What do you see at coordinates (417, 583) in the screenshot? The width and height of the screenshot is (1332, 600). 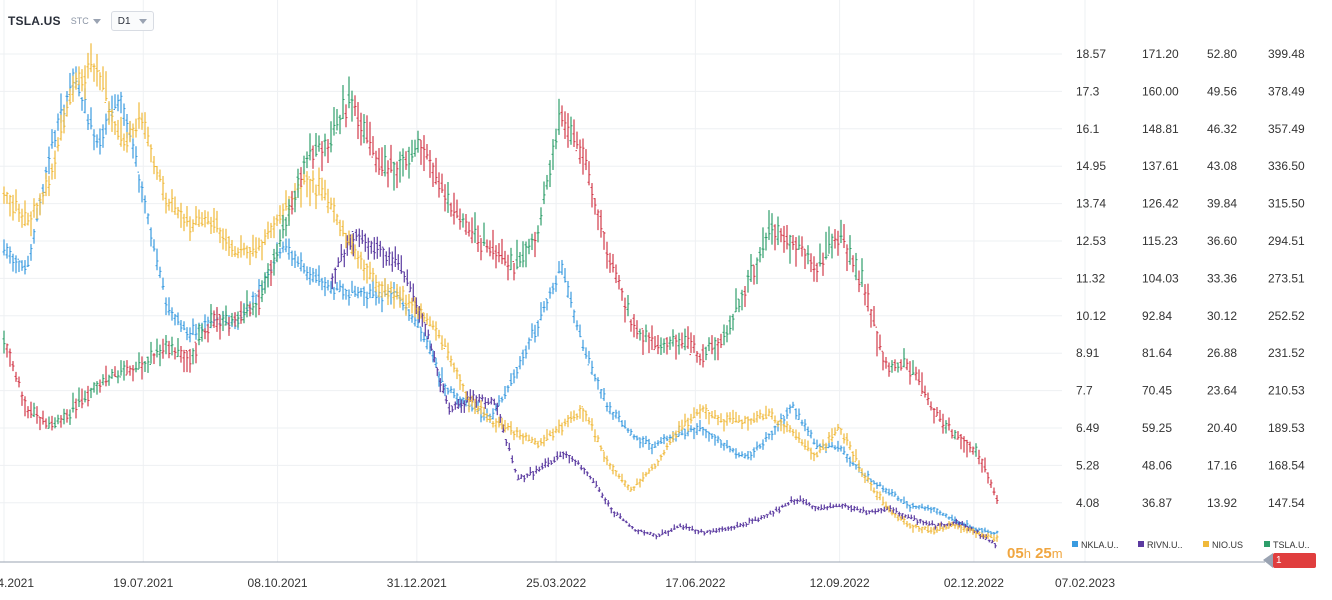 I see `x-tick-label: 31.12.2021` at bounding box center [417, 583].